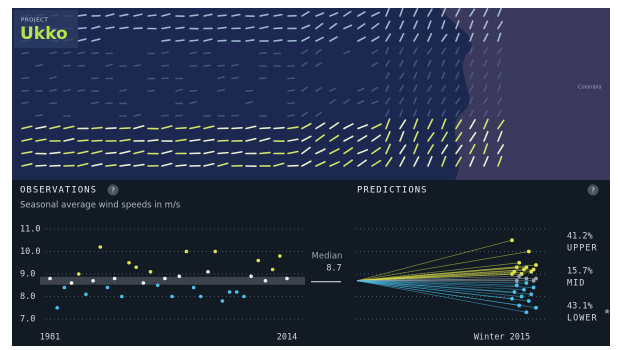 The width and height of the screenshot is (618, 350). I want to click on predictions-title: PREDICTIONS, so click(392, 191).